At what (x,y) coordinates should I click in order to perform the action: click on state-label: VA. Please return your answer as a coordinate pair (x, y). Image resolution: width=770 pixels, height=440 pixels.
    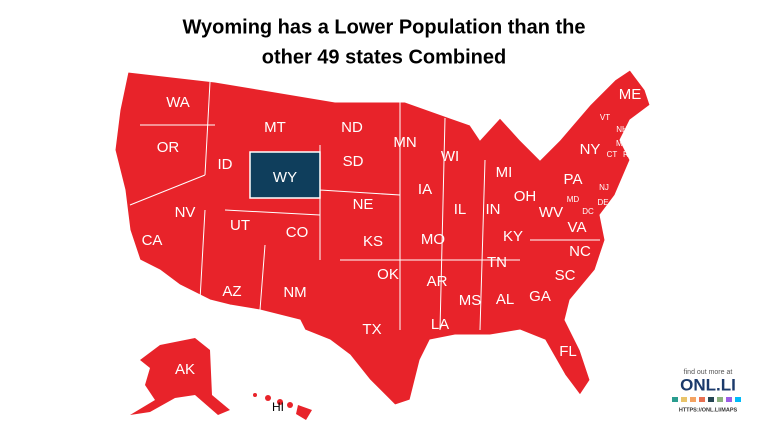
    Looking at the image, I should click on (577, 227).